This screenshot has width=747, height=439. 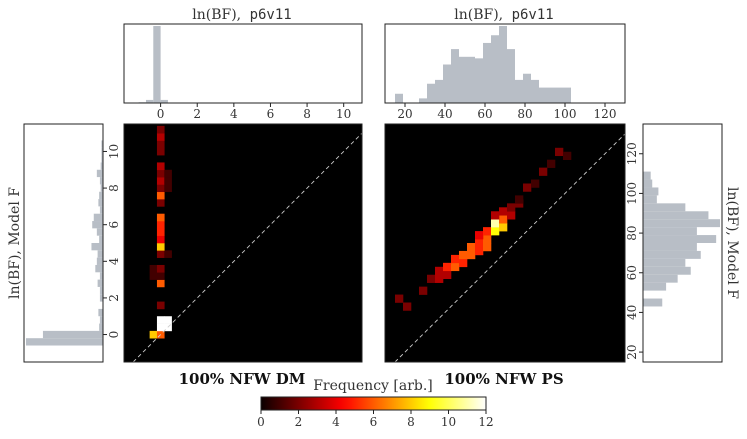 What do you see at coordinates (632, 153) in the screenshot?
I see `tick-label: 120` at bounding box center [632, 153].